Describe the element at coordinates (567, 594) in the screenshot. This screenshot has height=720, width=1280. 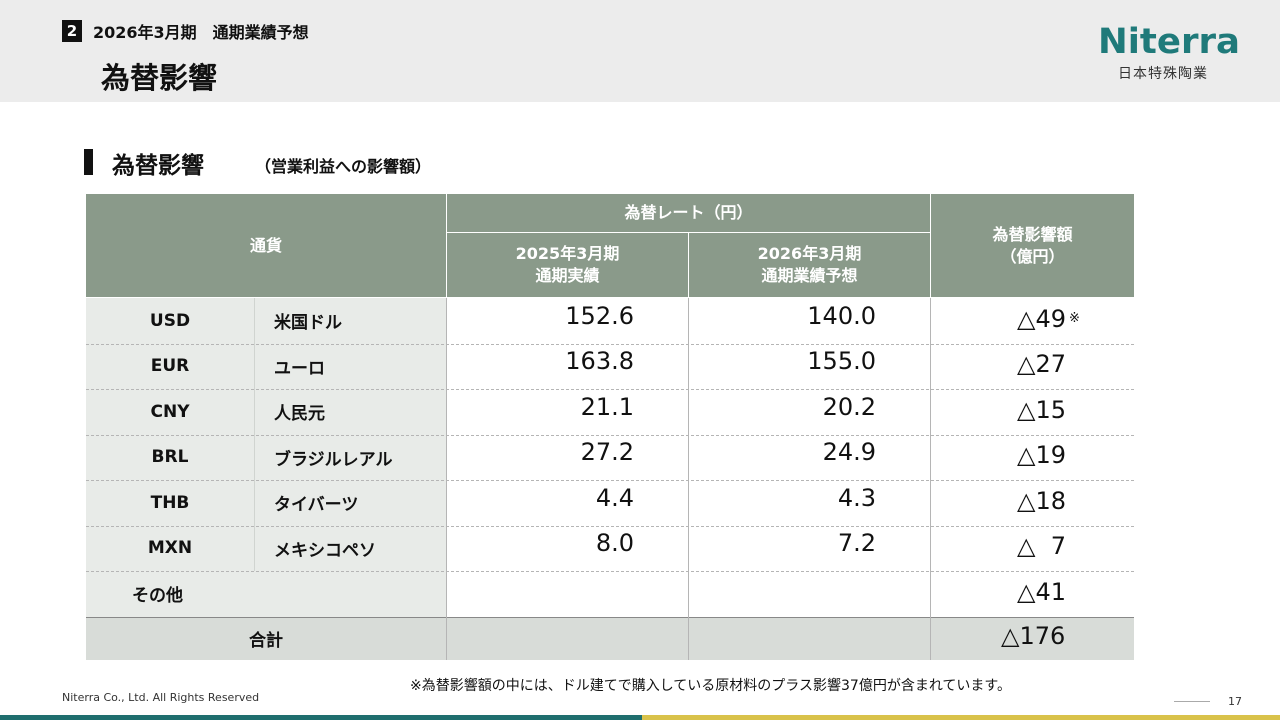
I see `other-fy2025-empty` at that location.